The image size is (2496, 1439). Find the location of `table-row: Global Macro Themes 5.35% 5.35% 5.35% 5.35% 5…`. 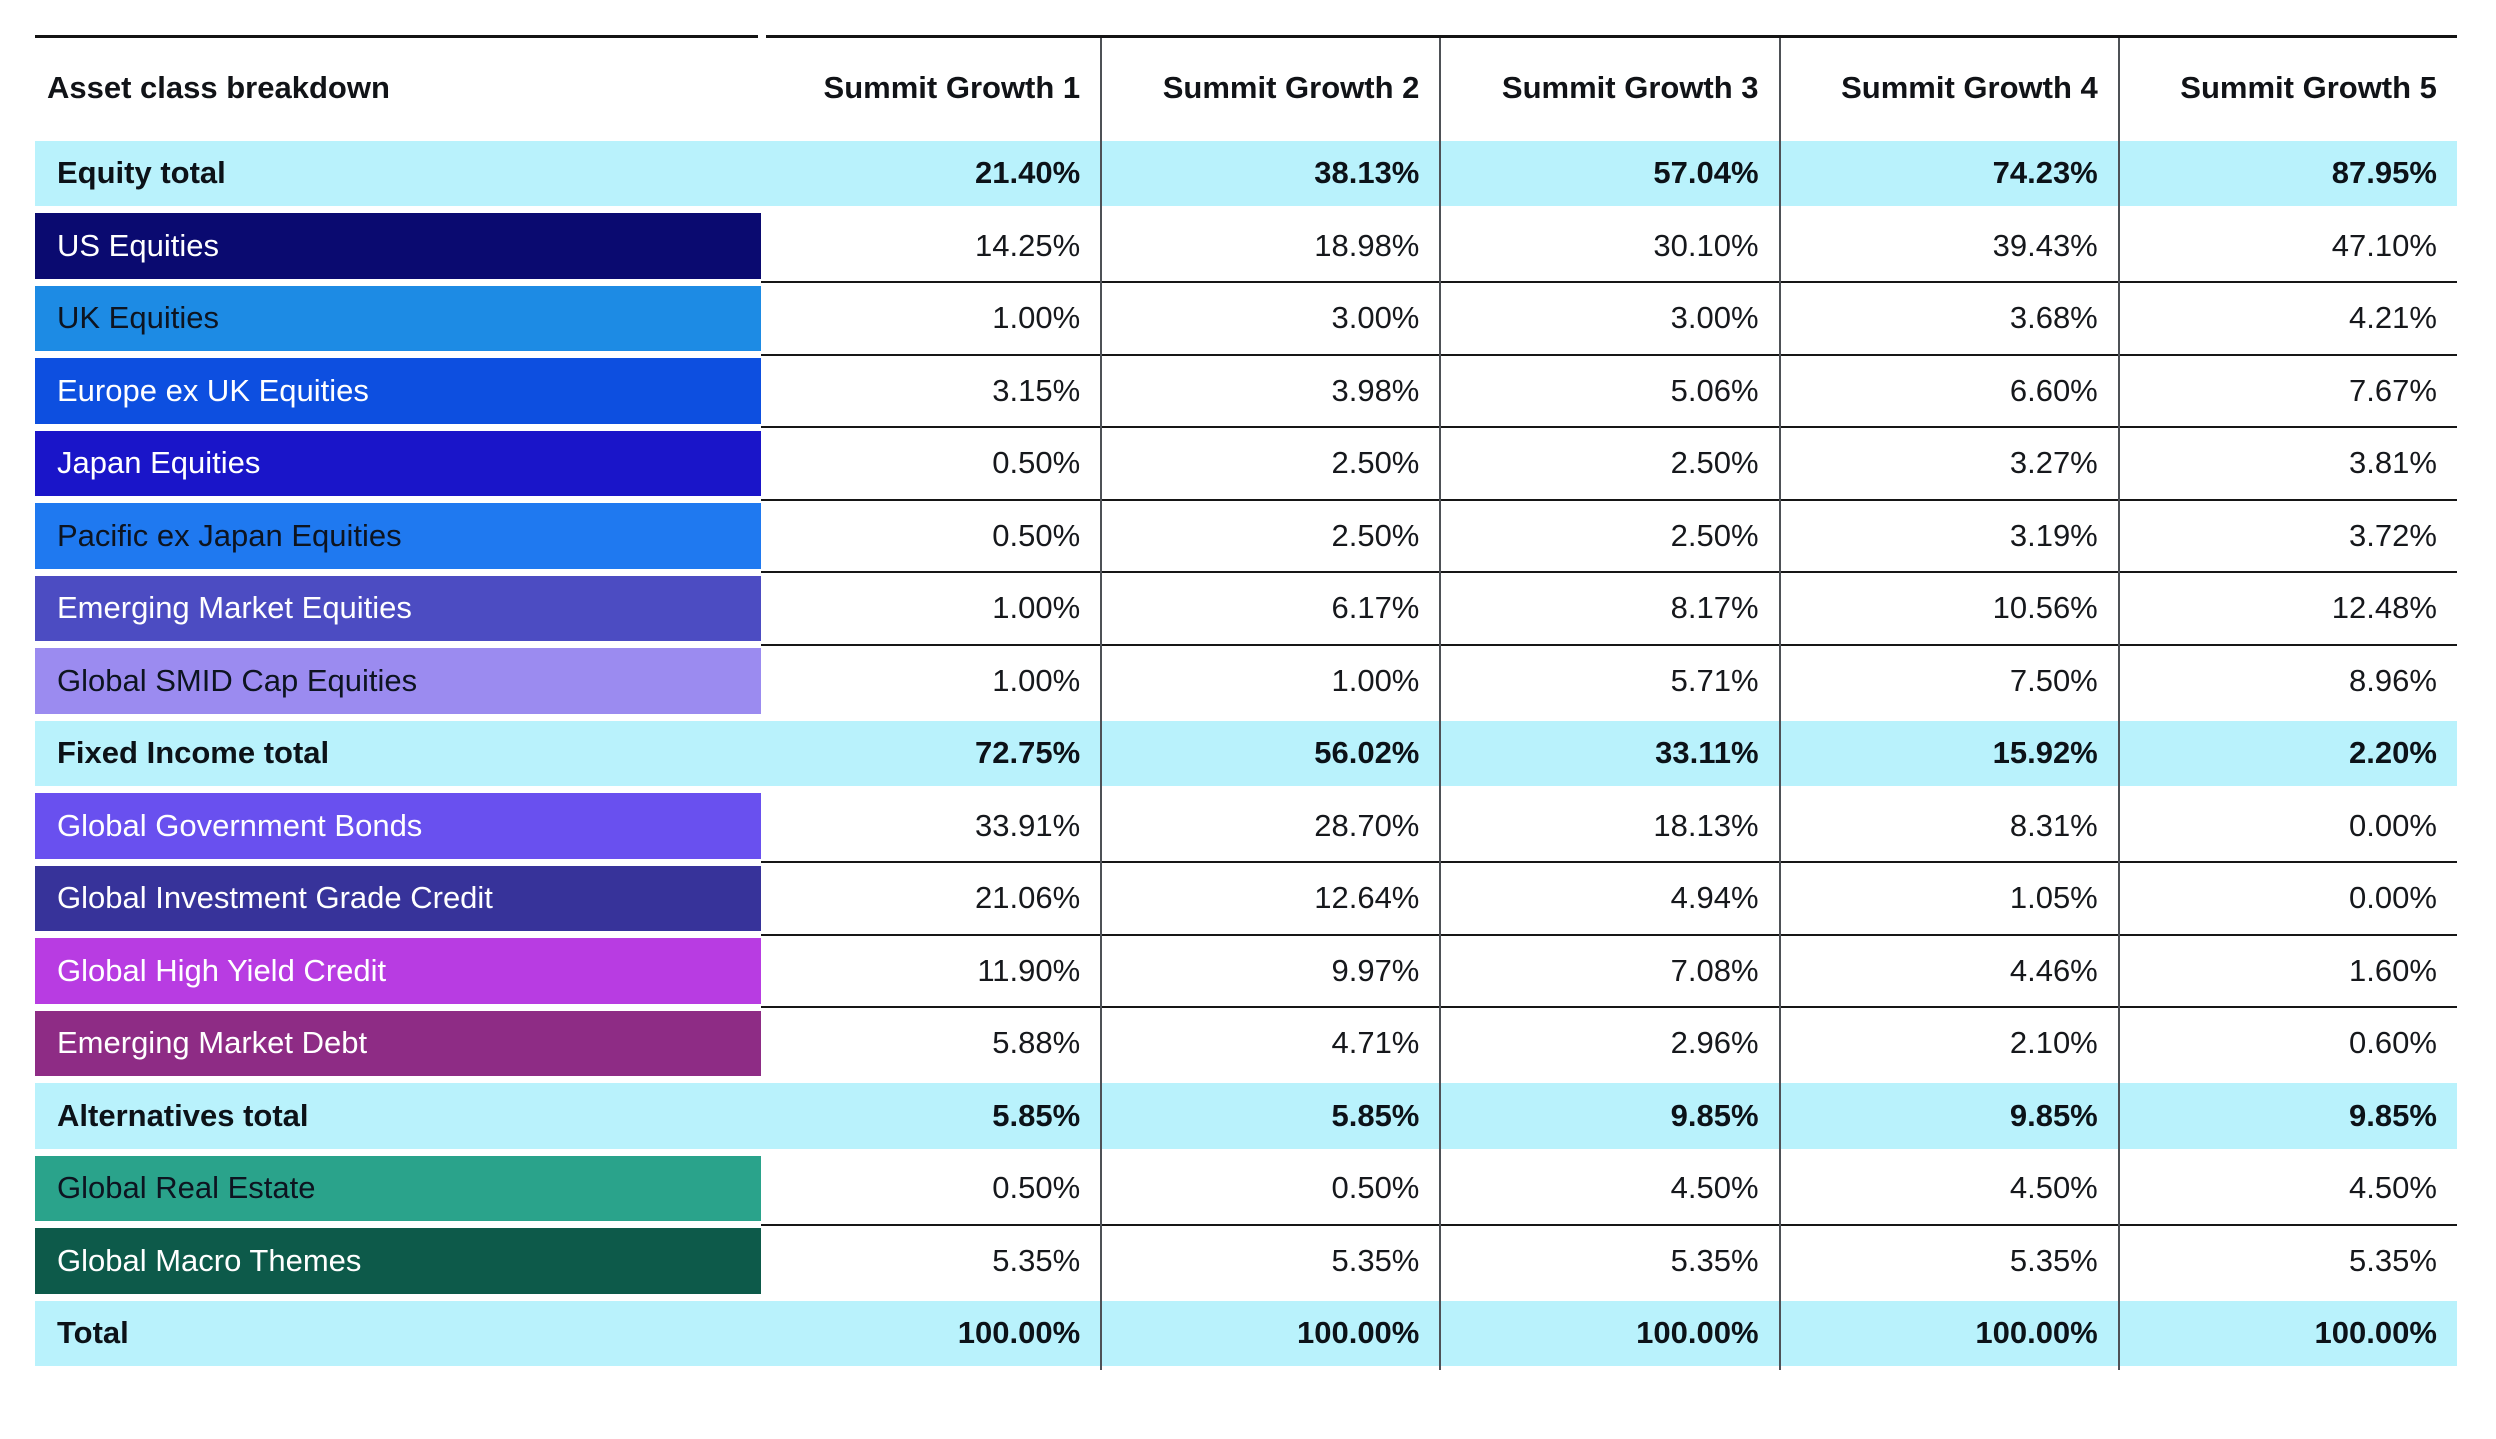

table-row: Global Macro Themes 5.35% 5.35% 5.35% 5.35% 5… is located at coordinates (1246, 1261).